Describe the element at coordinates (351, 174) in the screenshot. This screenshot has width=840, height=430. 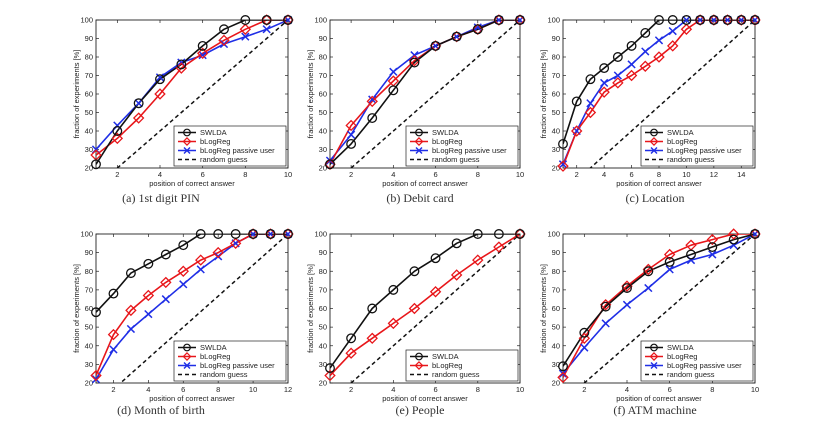
I see `x-tick-label: 2` at that location.